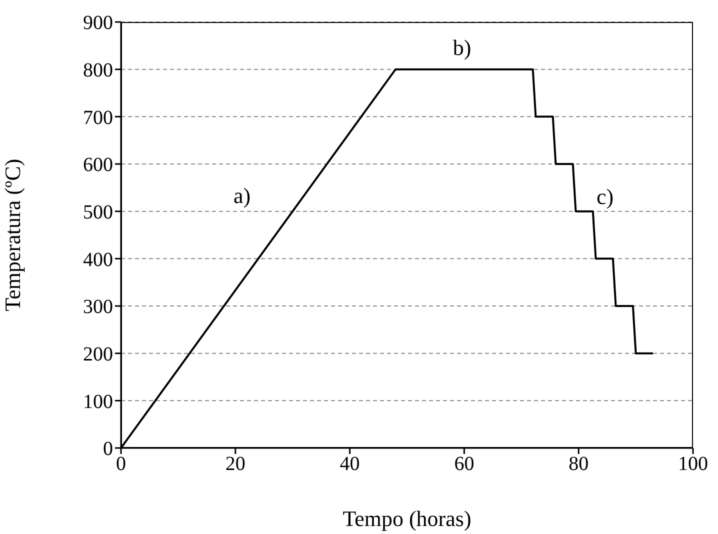 The height and width of the screenshot is (534, 718). Describe the element at coordinates (242, 196) in the screenshot. I see `annotation: a)` at that location.